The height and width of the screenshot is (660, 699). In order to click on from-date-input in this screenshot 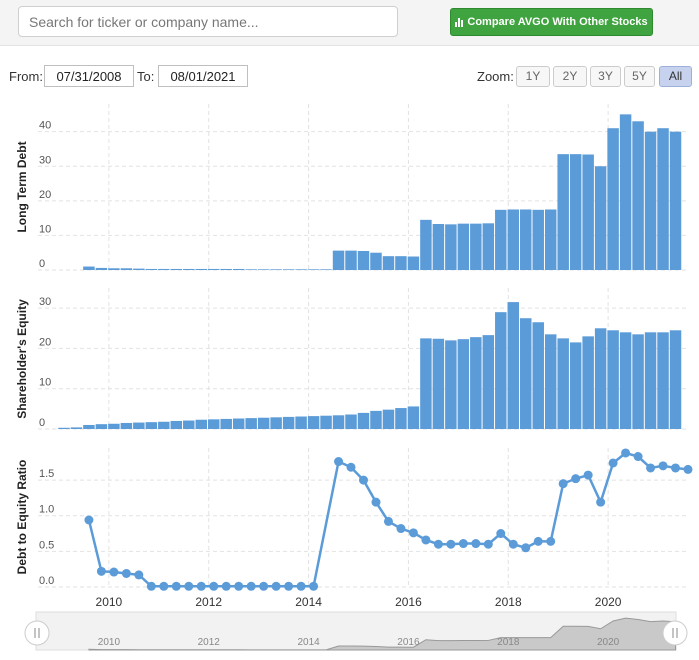, I will do `click(89, 76)`.